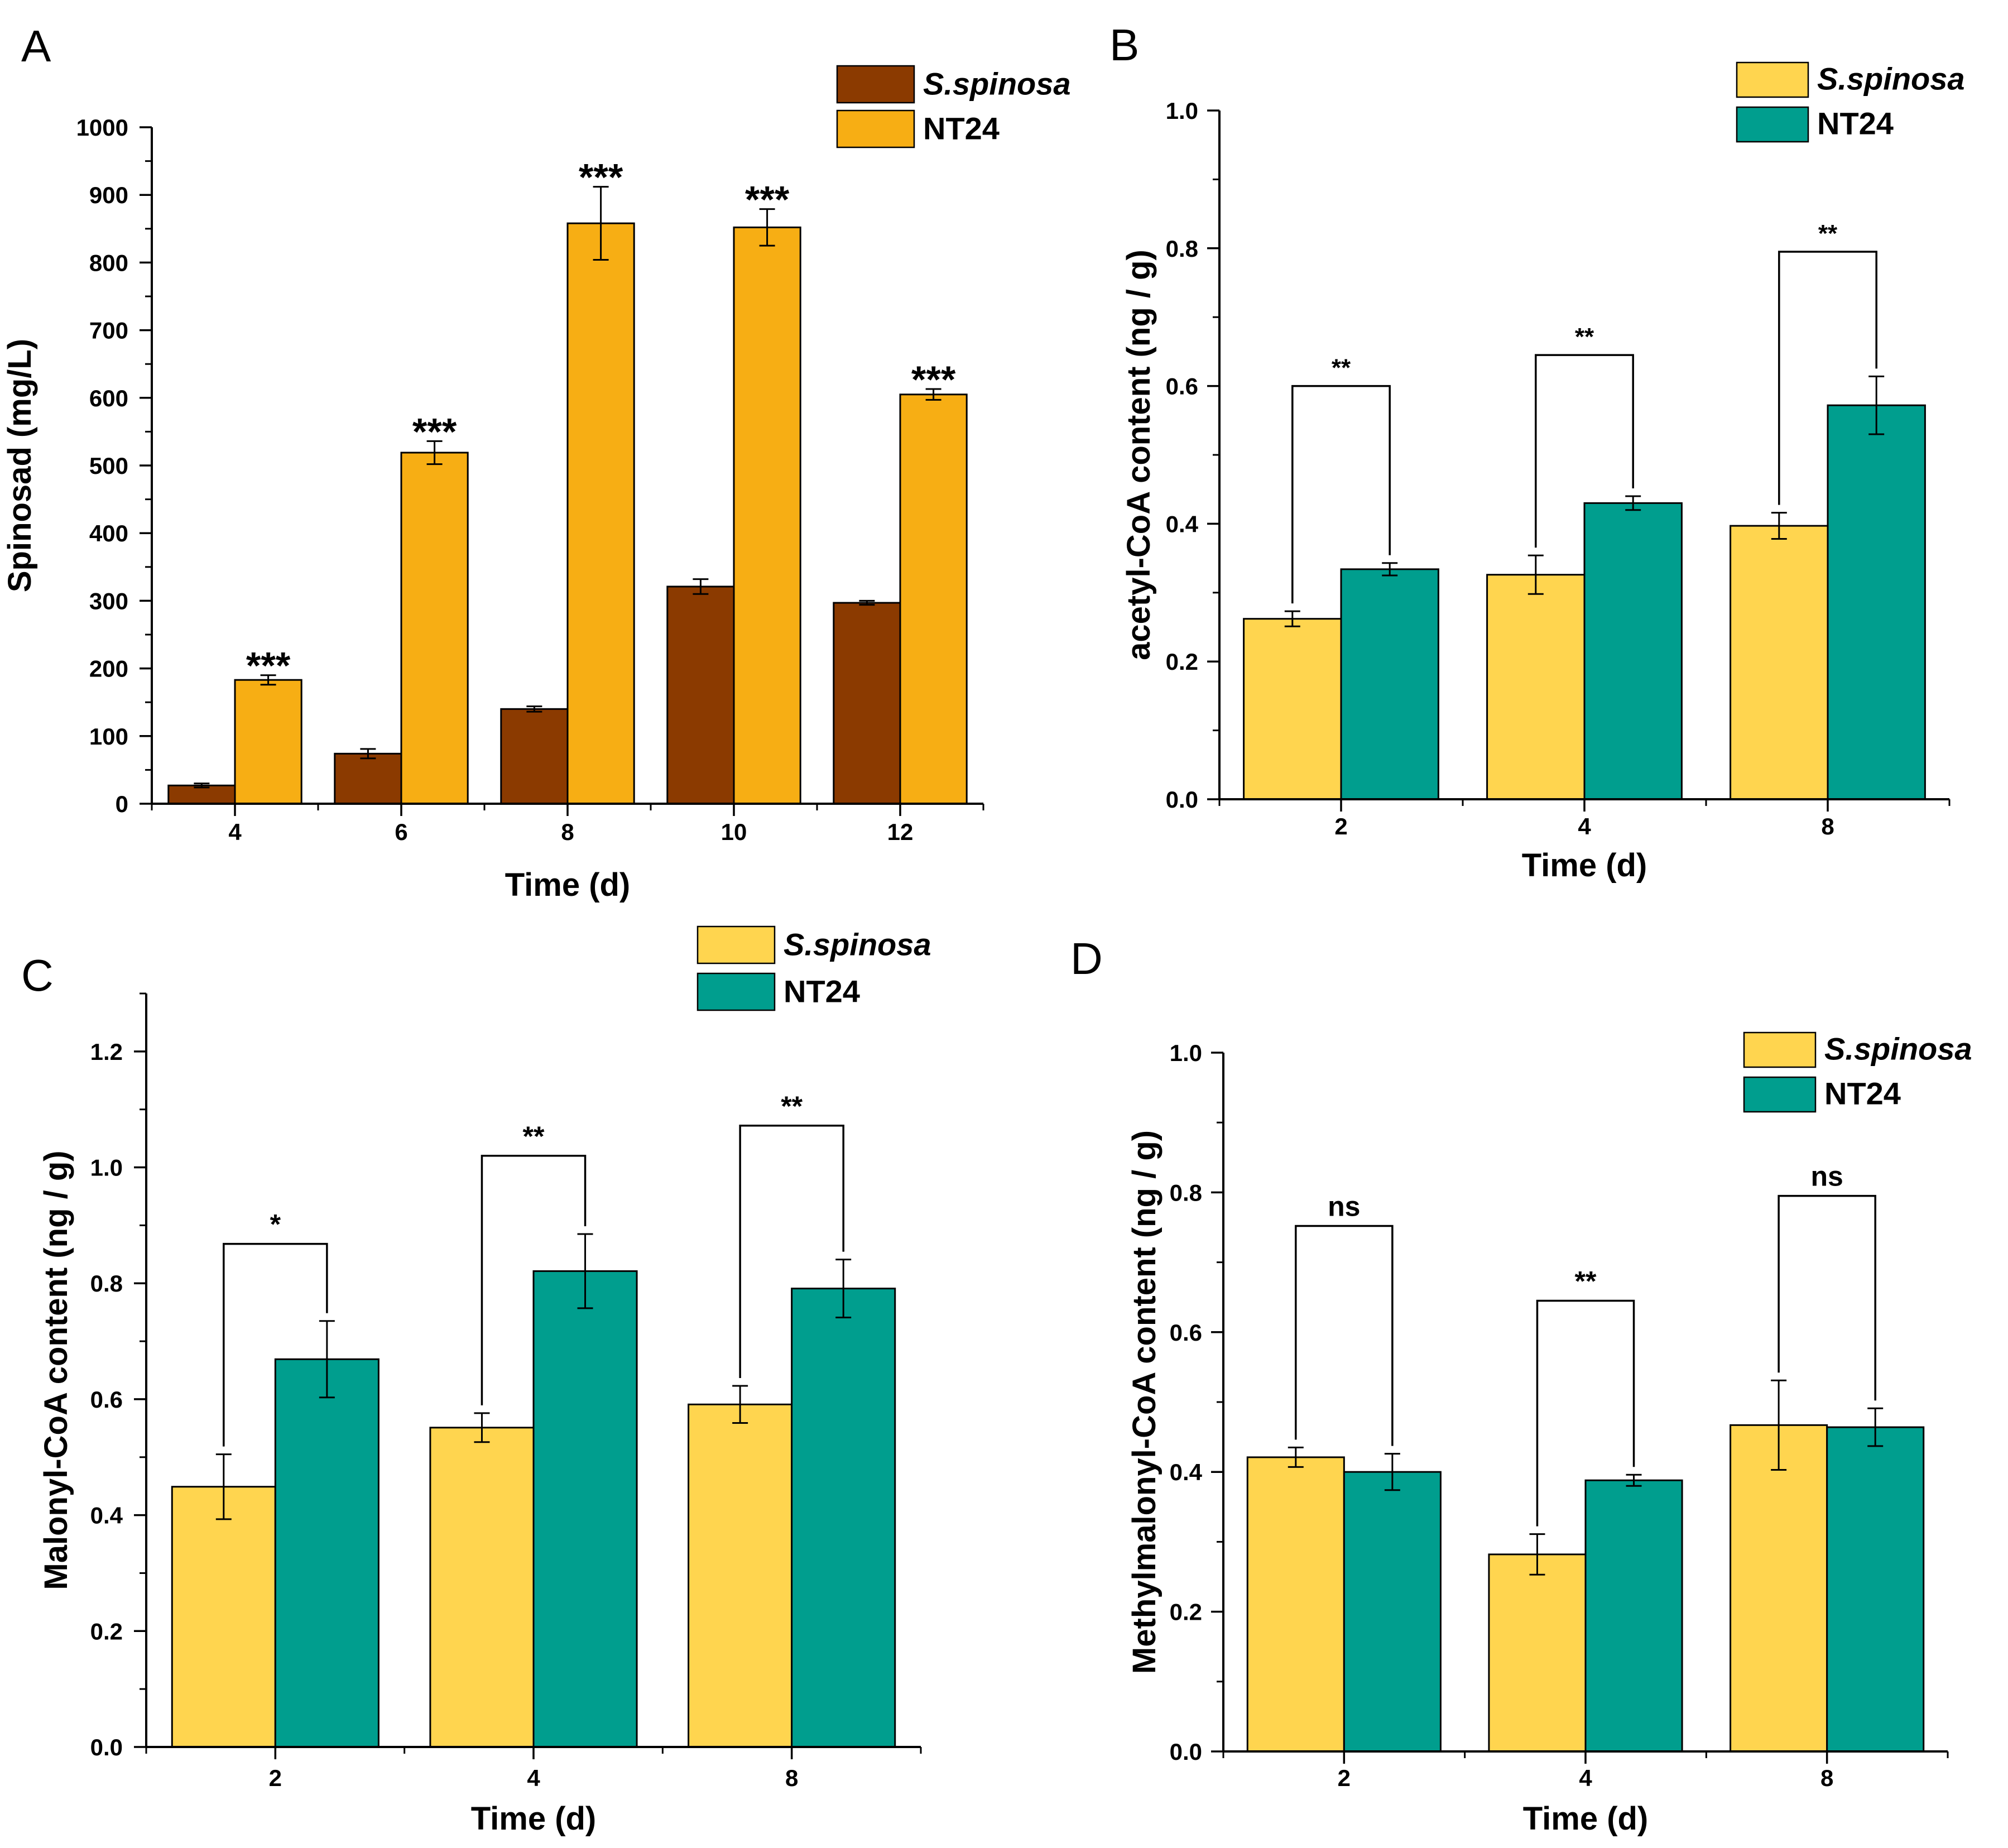 This screenshot has width=2008, height=1848. Describe the element at coordinates (108, 331) in the screenshot. I see `y-tick-label: 700` at that location.